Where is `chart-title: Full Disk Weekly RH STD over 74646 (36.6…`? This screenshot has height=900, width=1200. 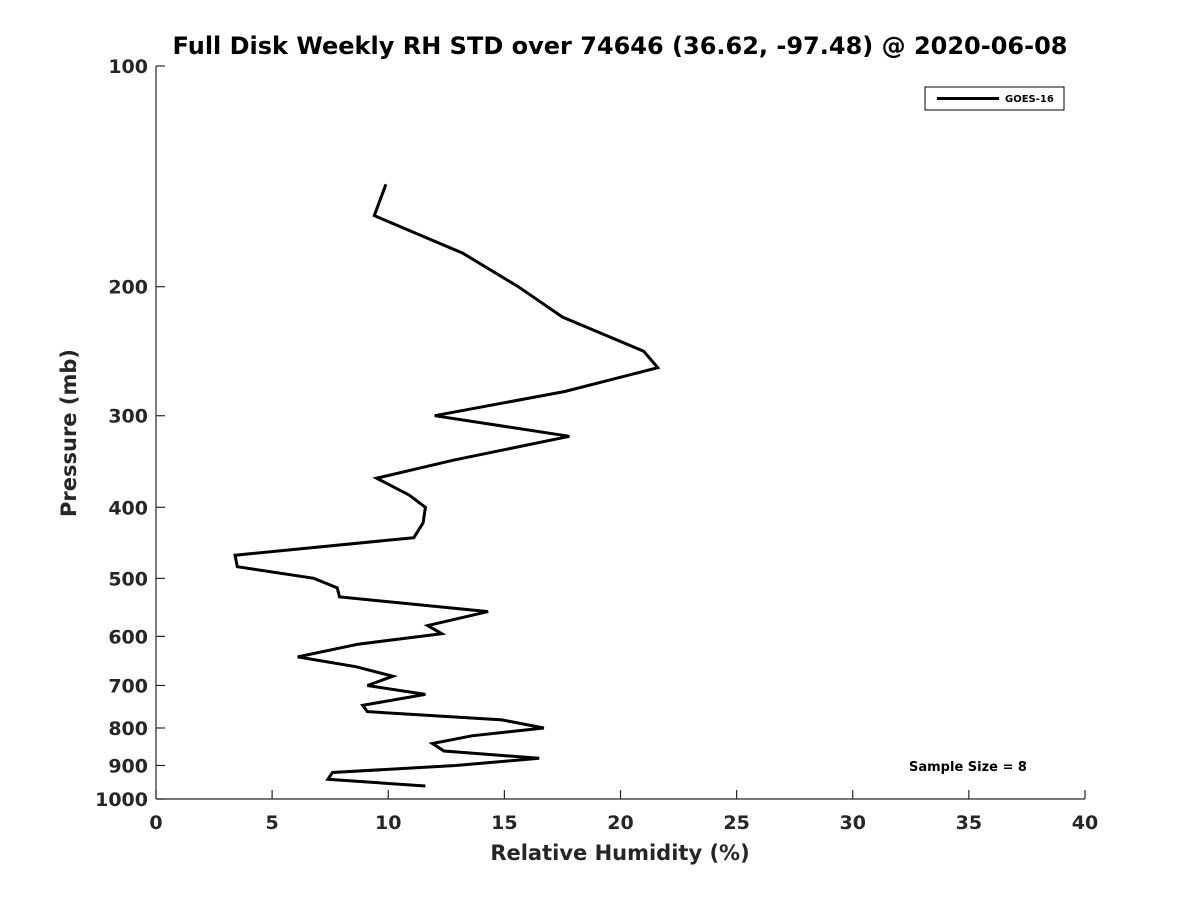 chart-title: Full Disk Weekly RH STD over 74646 (36.6… is located at coordinates (620, 46).